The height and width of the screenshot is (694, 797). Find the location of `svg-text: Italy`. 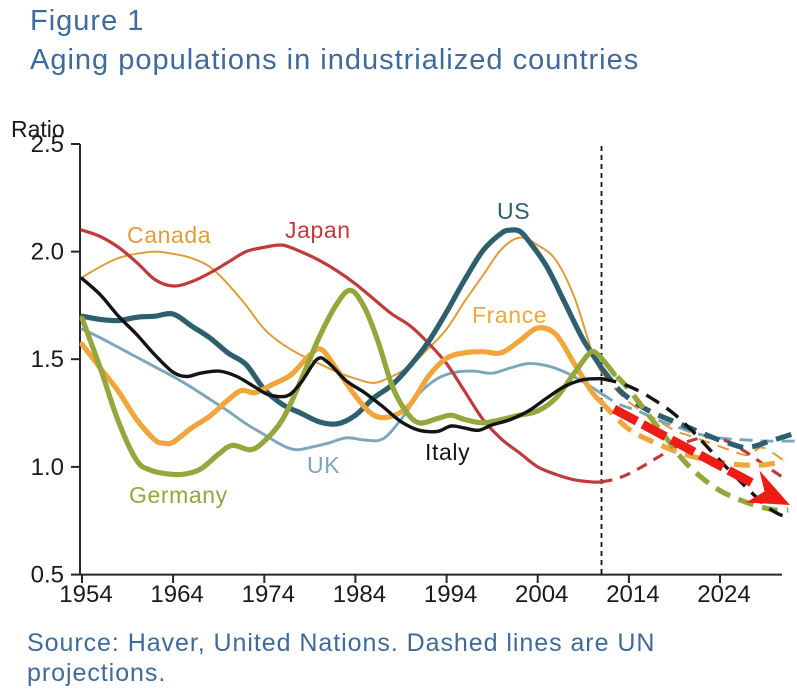

svg-text: Italy is located at coordinates (447, 452).